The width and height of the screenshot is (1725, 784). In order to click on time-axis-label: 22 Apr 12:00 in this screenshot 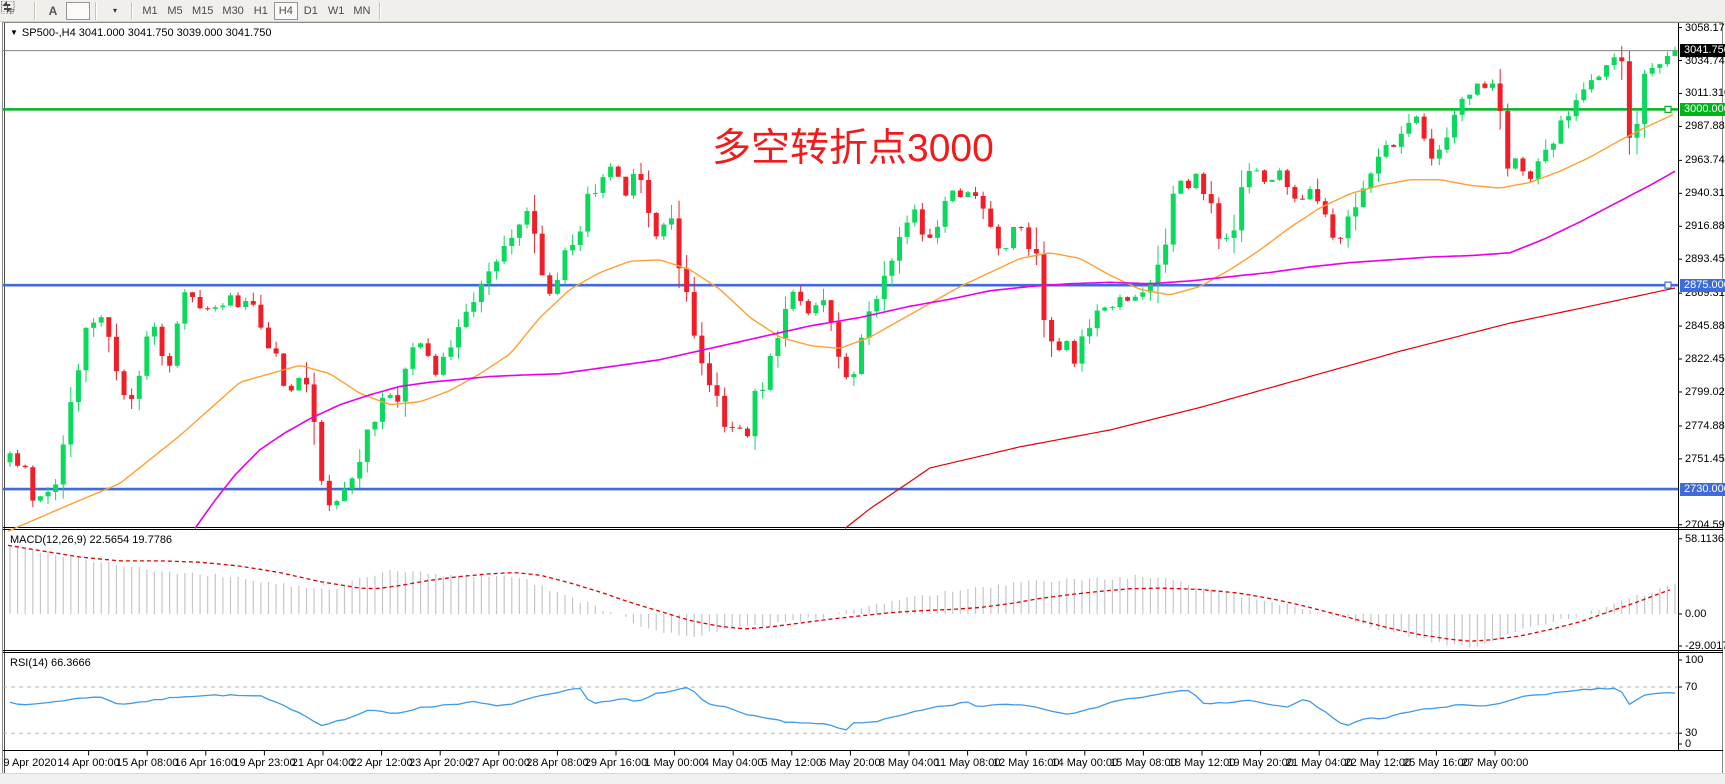, I will do `click(381, 763)`.